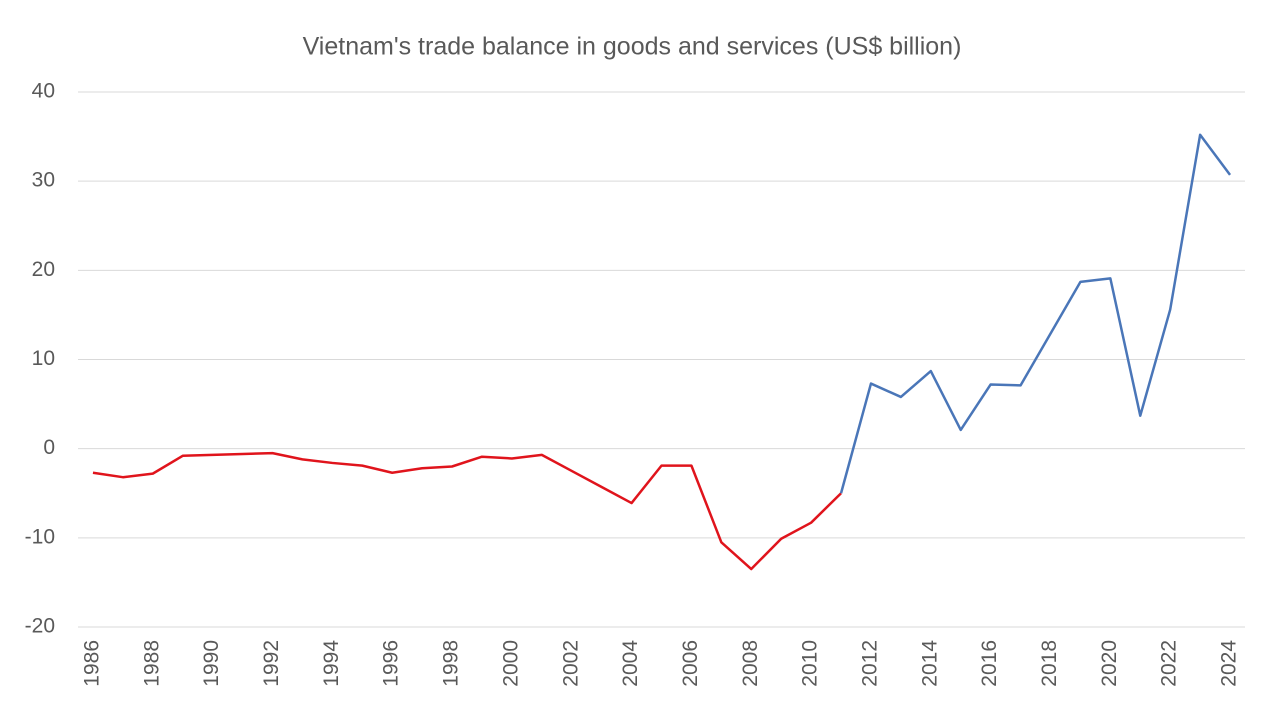 The width and height of the screenshot is (1280, 720). What do you see at coordinates (271, 663) in the screenshot?
I see `x-tick-label: 1992` at bounding box center [271, 663].